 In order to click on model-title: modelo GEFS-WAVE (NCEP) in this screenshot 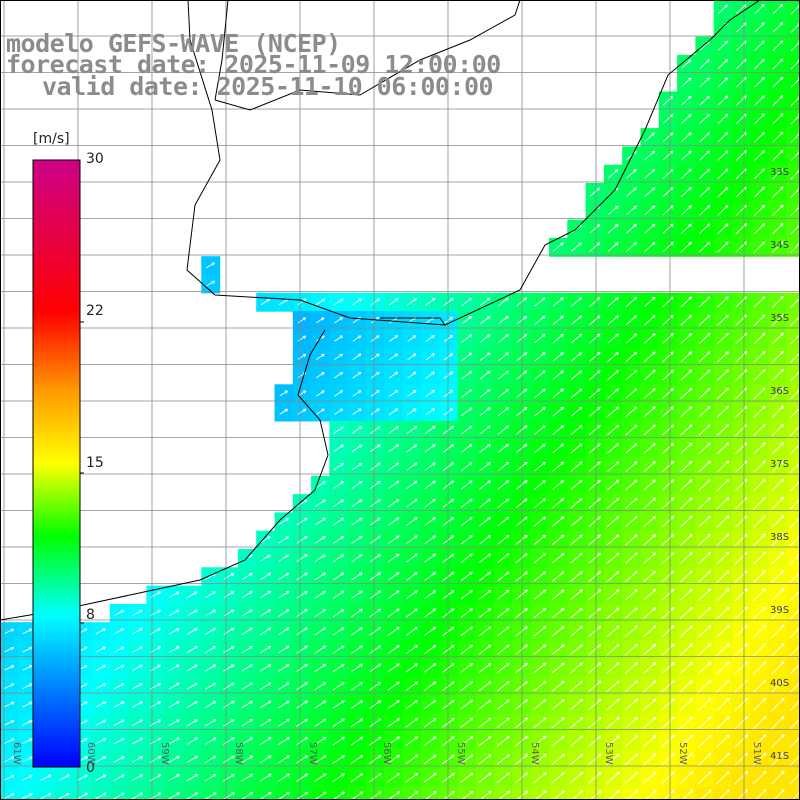, I will do `click(173, 43)`.